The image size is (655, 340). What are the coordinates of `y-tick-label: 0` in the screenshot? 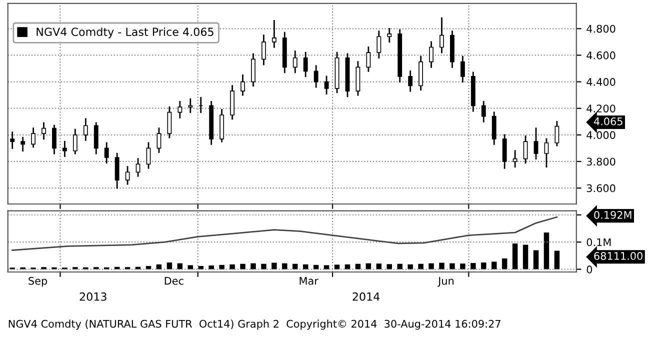 It's located at (589, 270).